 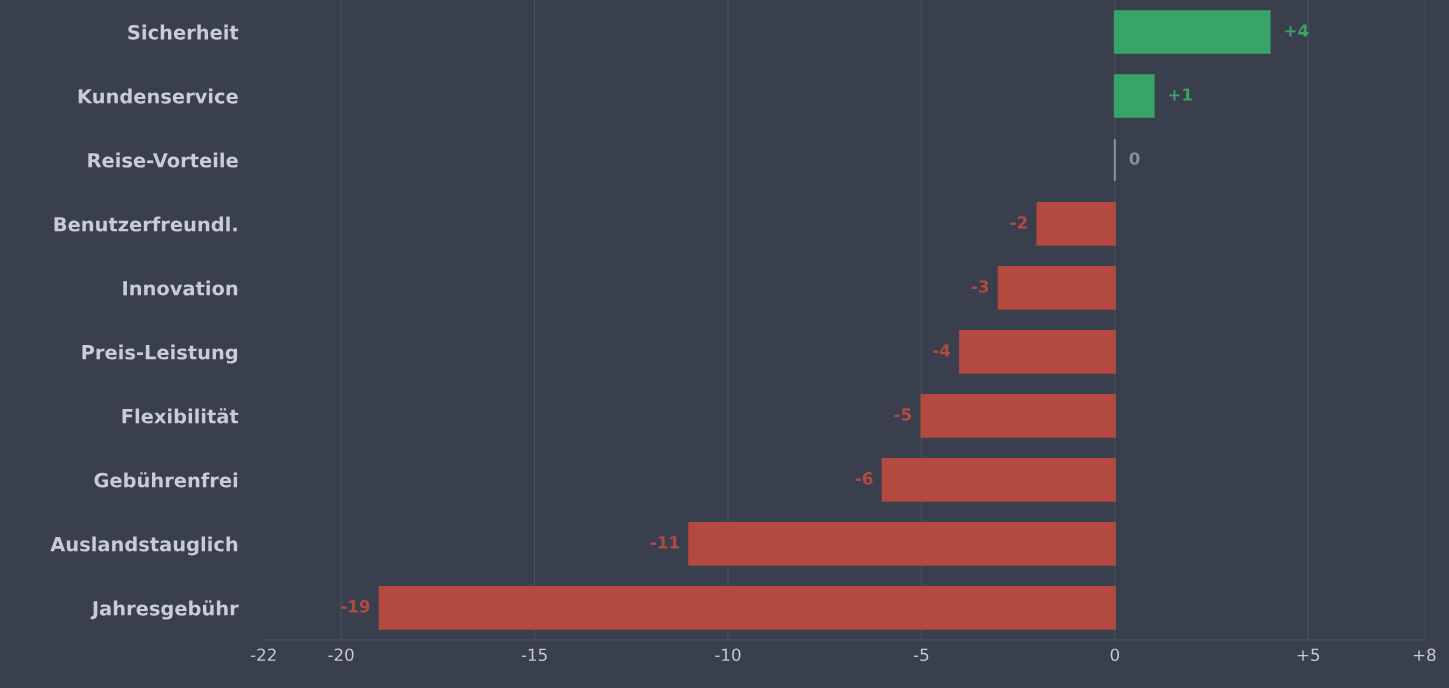 What do you see at coordinates (183, 32) in the screenshot?
I see `y-tick-label: Sicherheit` at bounding box center [183, 32].